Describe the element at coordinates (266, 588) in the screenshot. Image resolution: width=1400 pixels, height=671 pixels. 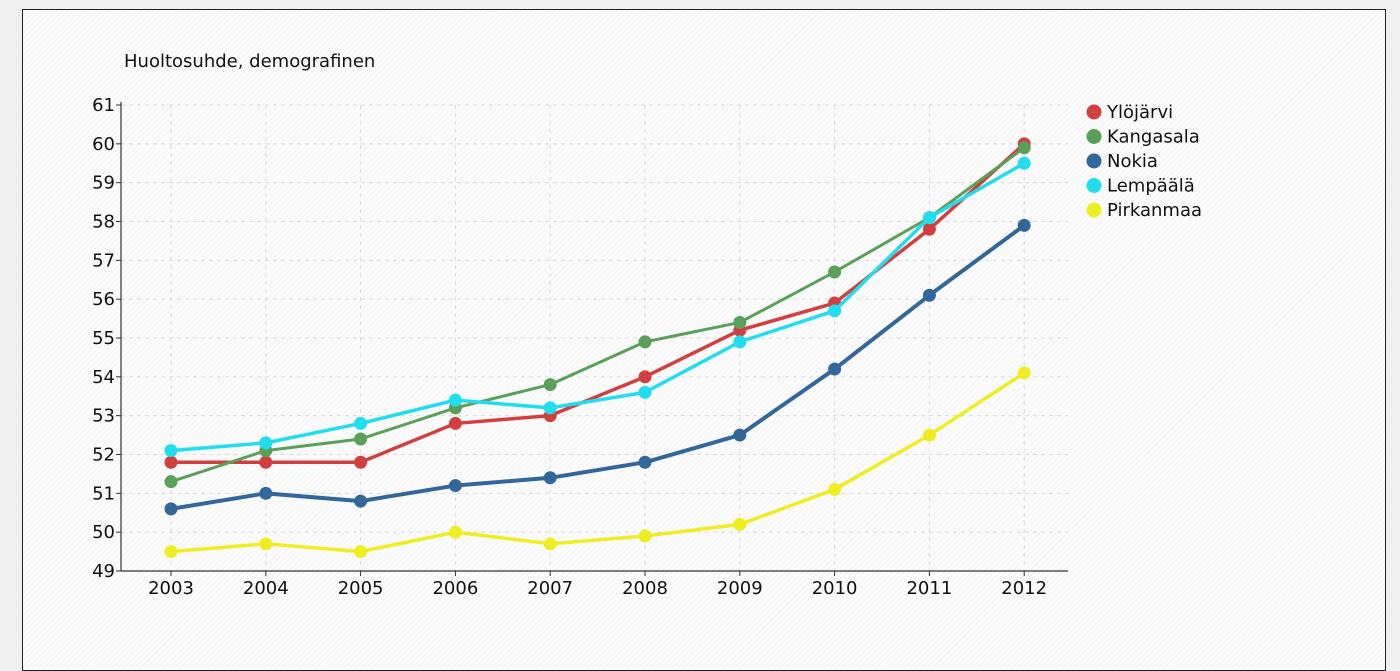
I see `x-tick-label: 2004` at that location.